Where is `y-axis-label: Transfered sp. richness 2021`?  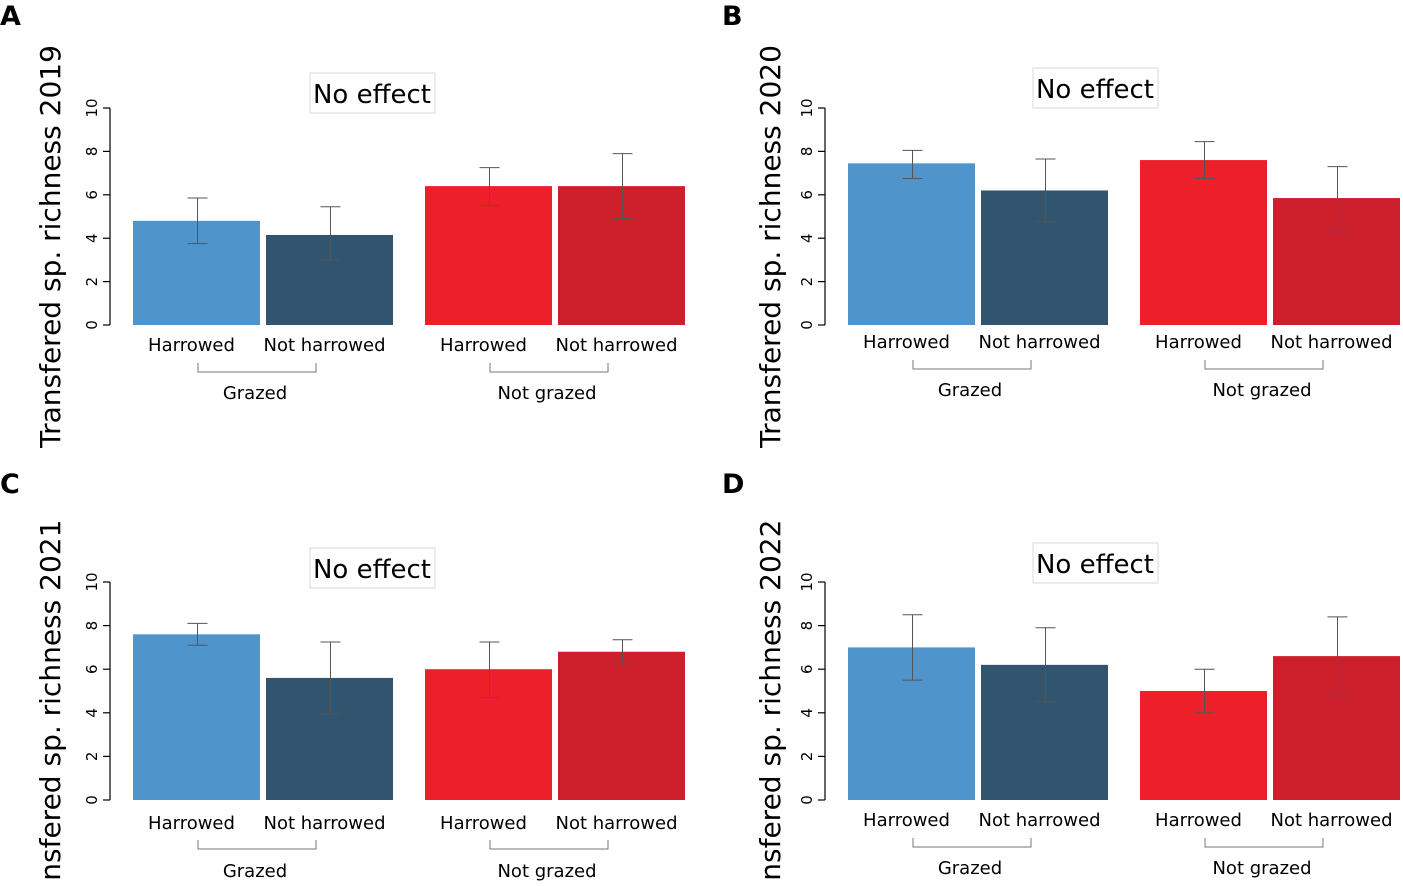
y-axis-label: Transfered sp. richness 2021 is located at coordinates (50, 700).